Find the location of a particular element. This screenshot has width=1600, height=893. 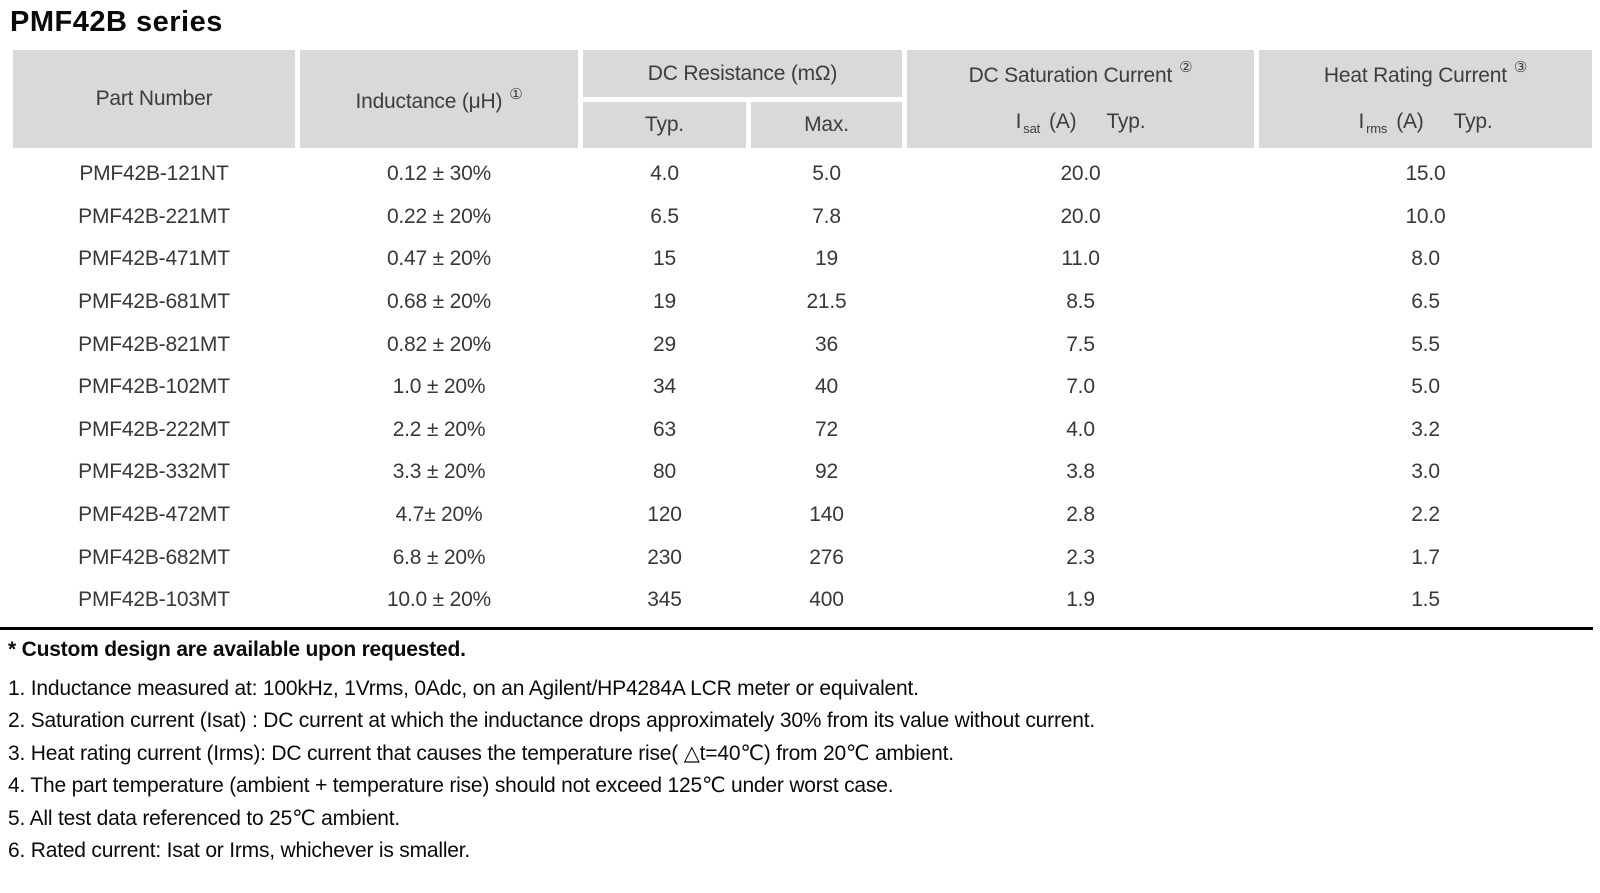

cell-dcr-typ: 230 is located at coordinates (664, 557).